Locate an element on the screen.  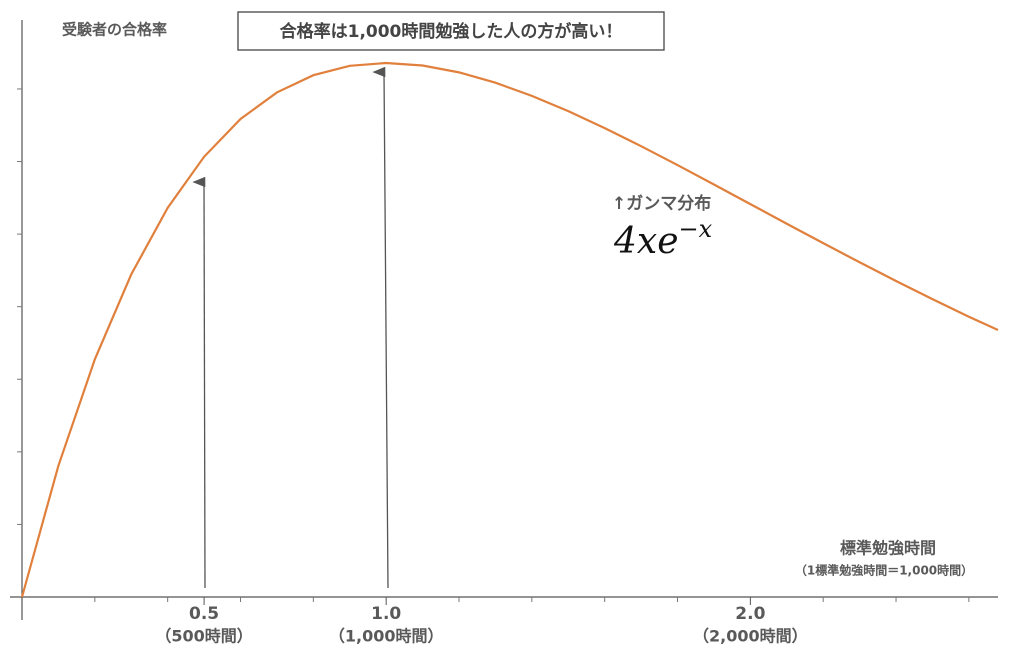
formula-base: 4xe is located at coordinates (646, 241).